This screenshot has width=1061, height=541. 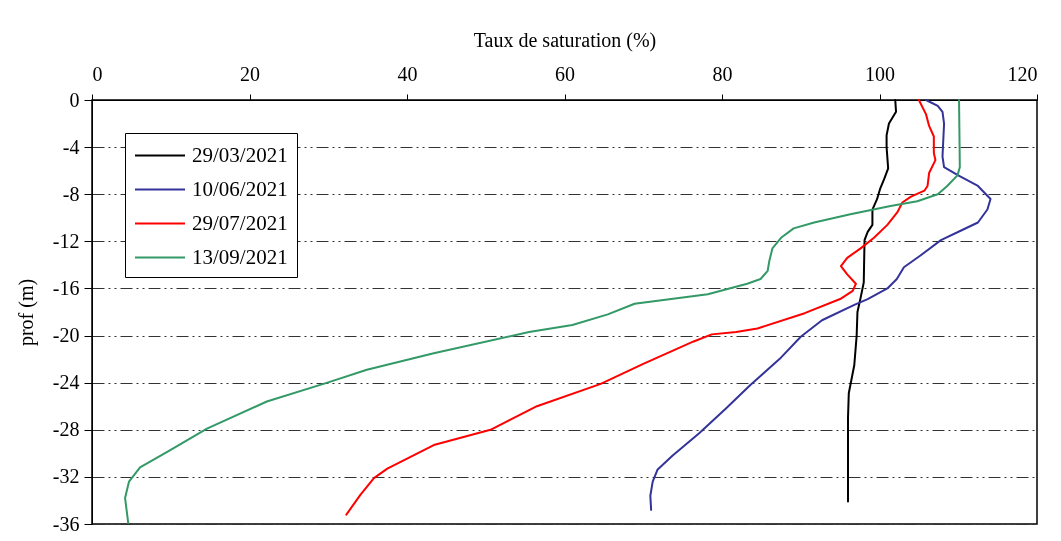 I want to click on x-tick-label: 20, so click(x=250, y=73).